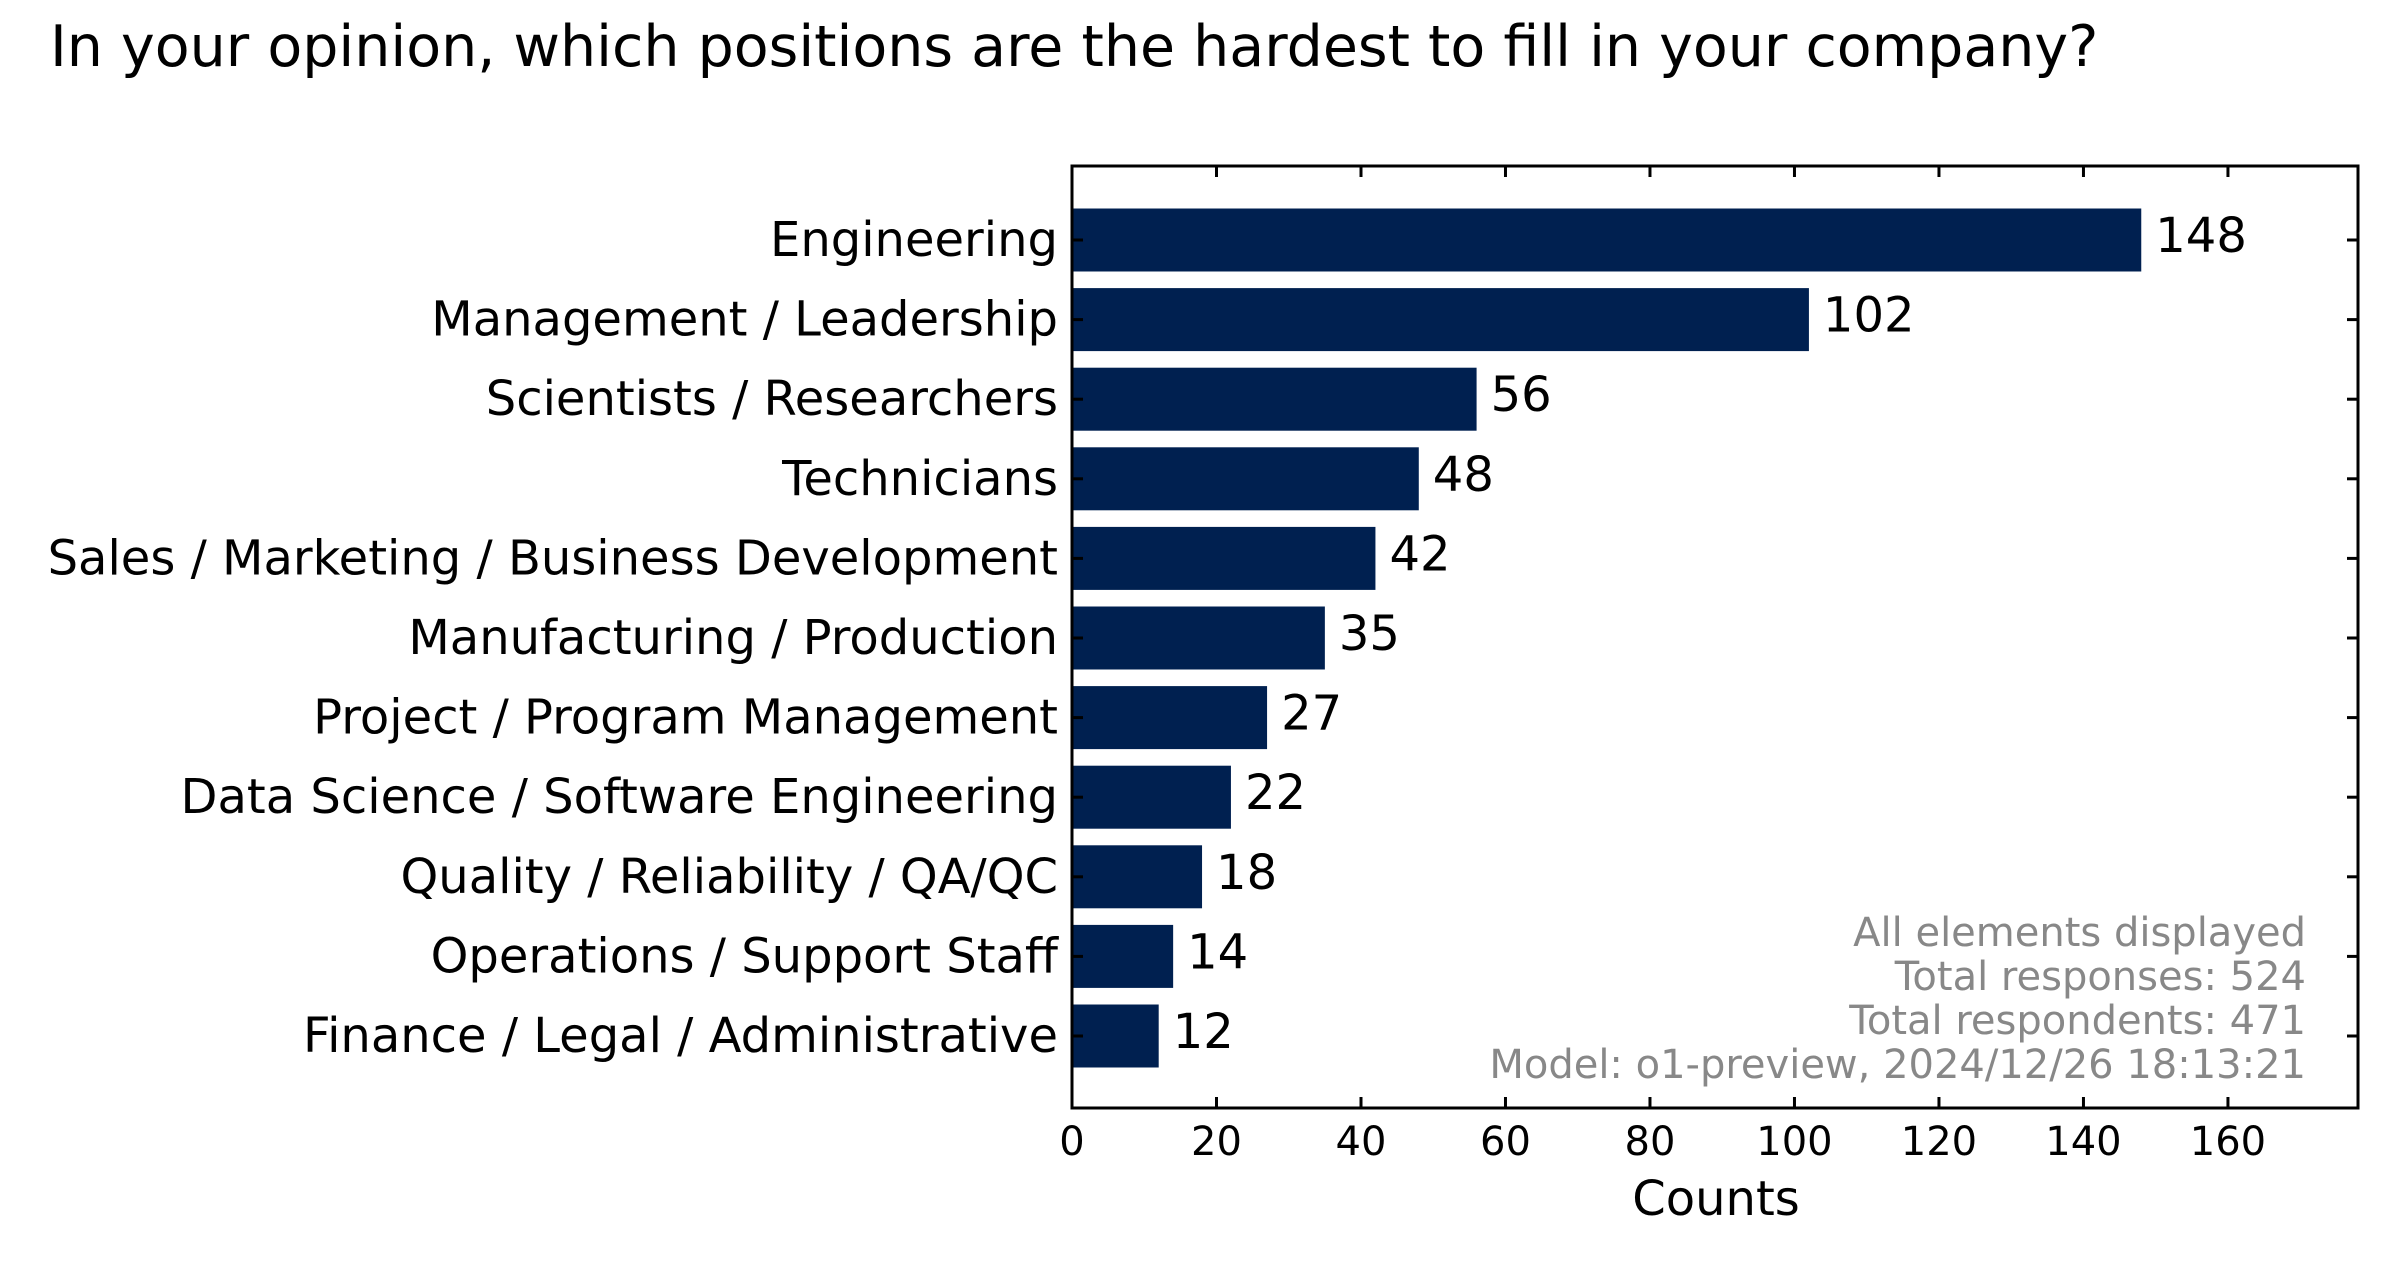  Describe the element at coordinates (2079, 933) in the screenshot. I see `annotation-line: All elements displayed` at that location.